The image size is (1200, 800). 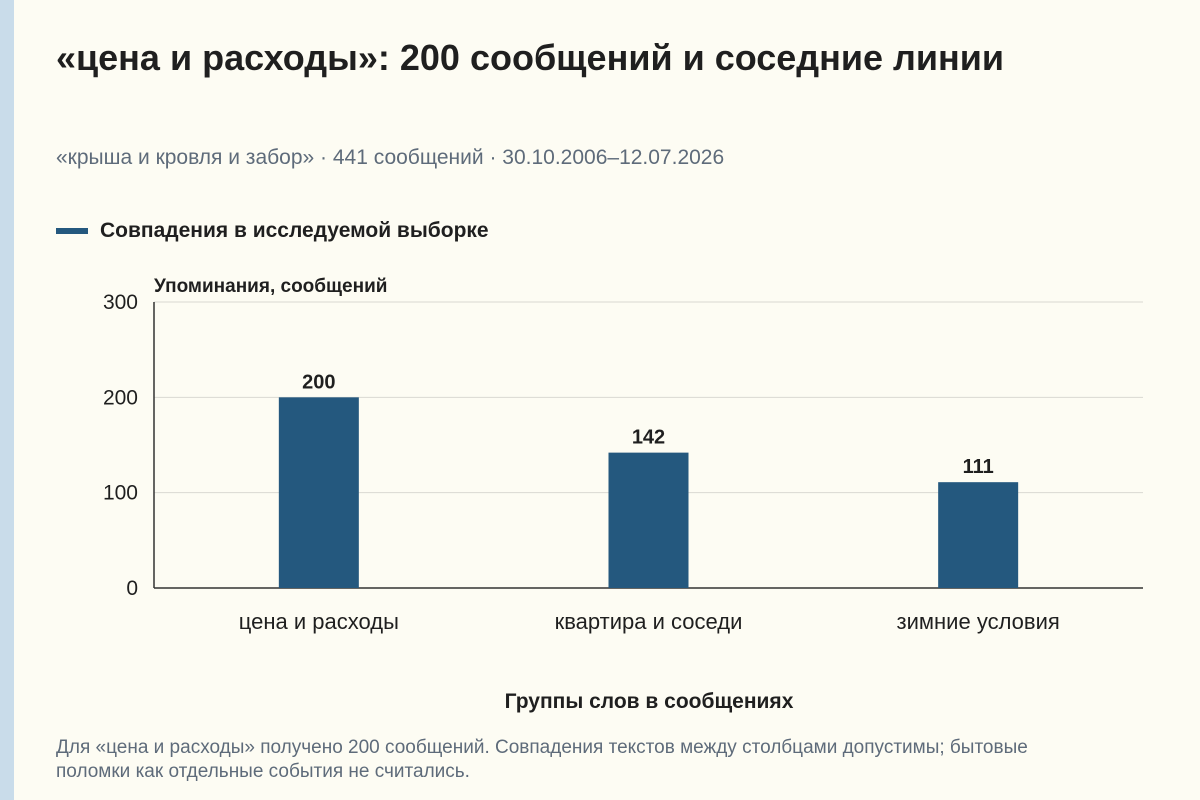 I want to click on y-tick-label: 100, so click(x=120, y=493).